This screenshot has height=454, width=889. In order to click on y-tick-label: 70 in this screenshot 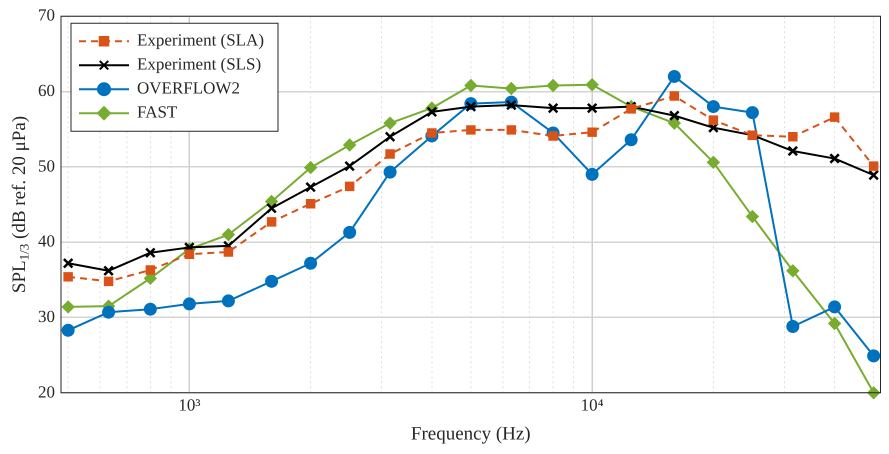, I will do `click(46, 15)`.